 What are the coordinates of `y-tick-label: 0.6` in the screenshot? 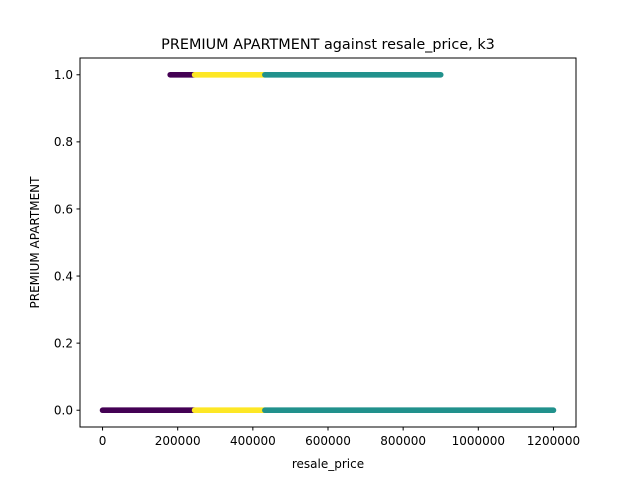 It's located at (63, 209).